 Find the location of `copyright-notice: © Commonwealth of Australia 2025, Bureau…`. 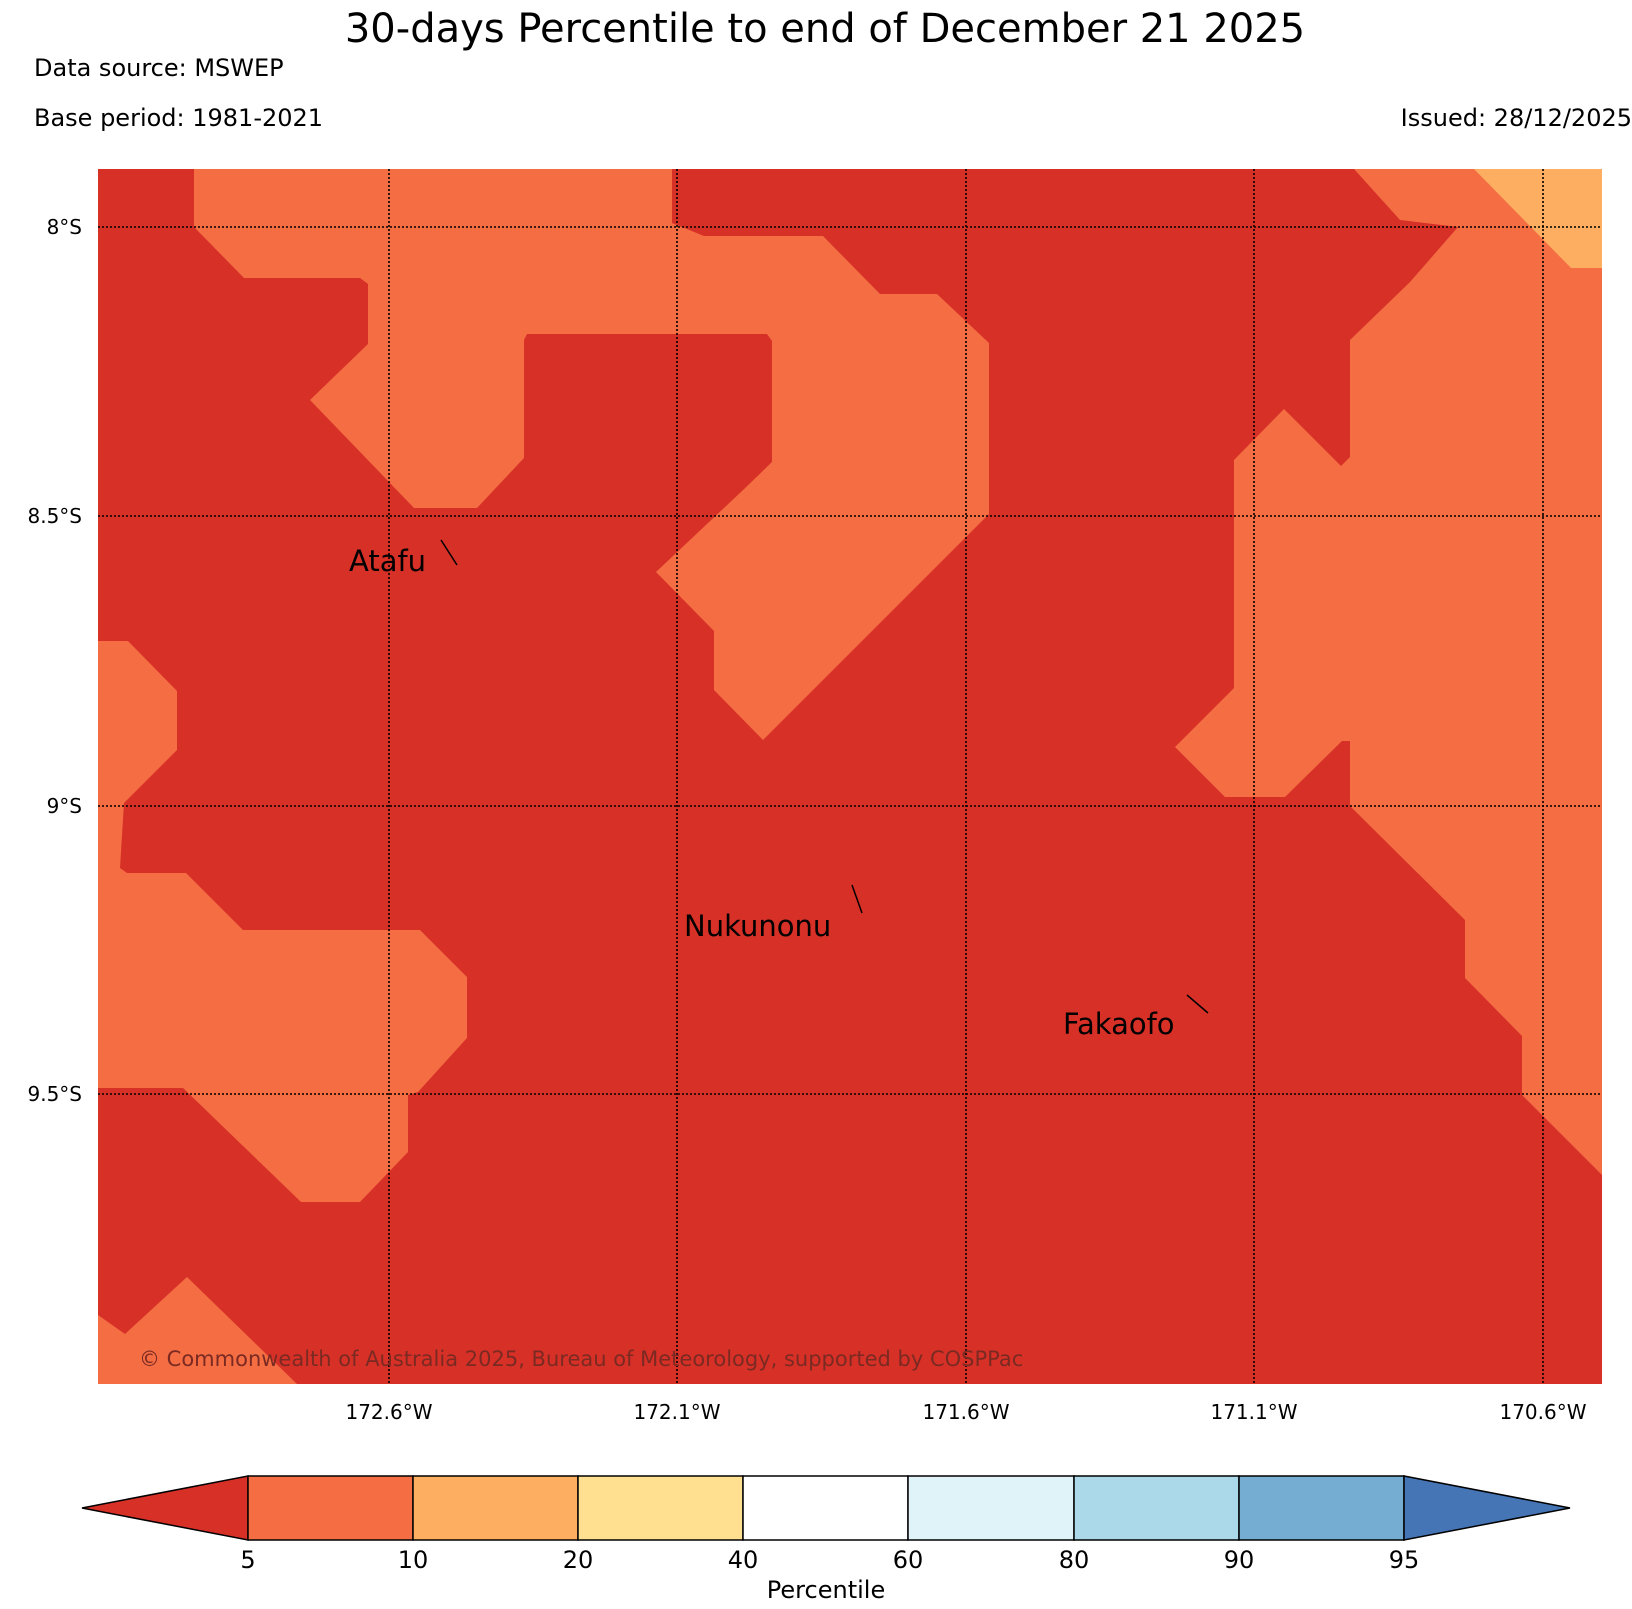

copyright-notice: © Commonwealth of Australia 2025, Bureau… is located at coordinates (581, 1359).